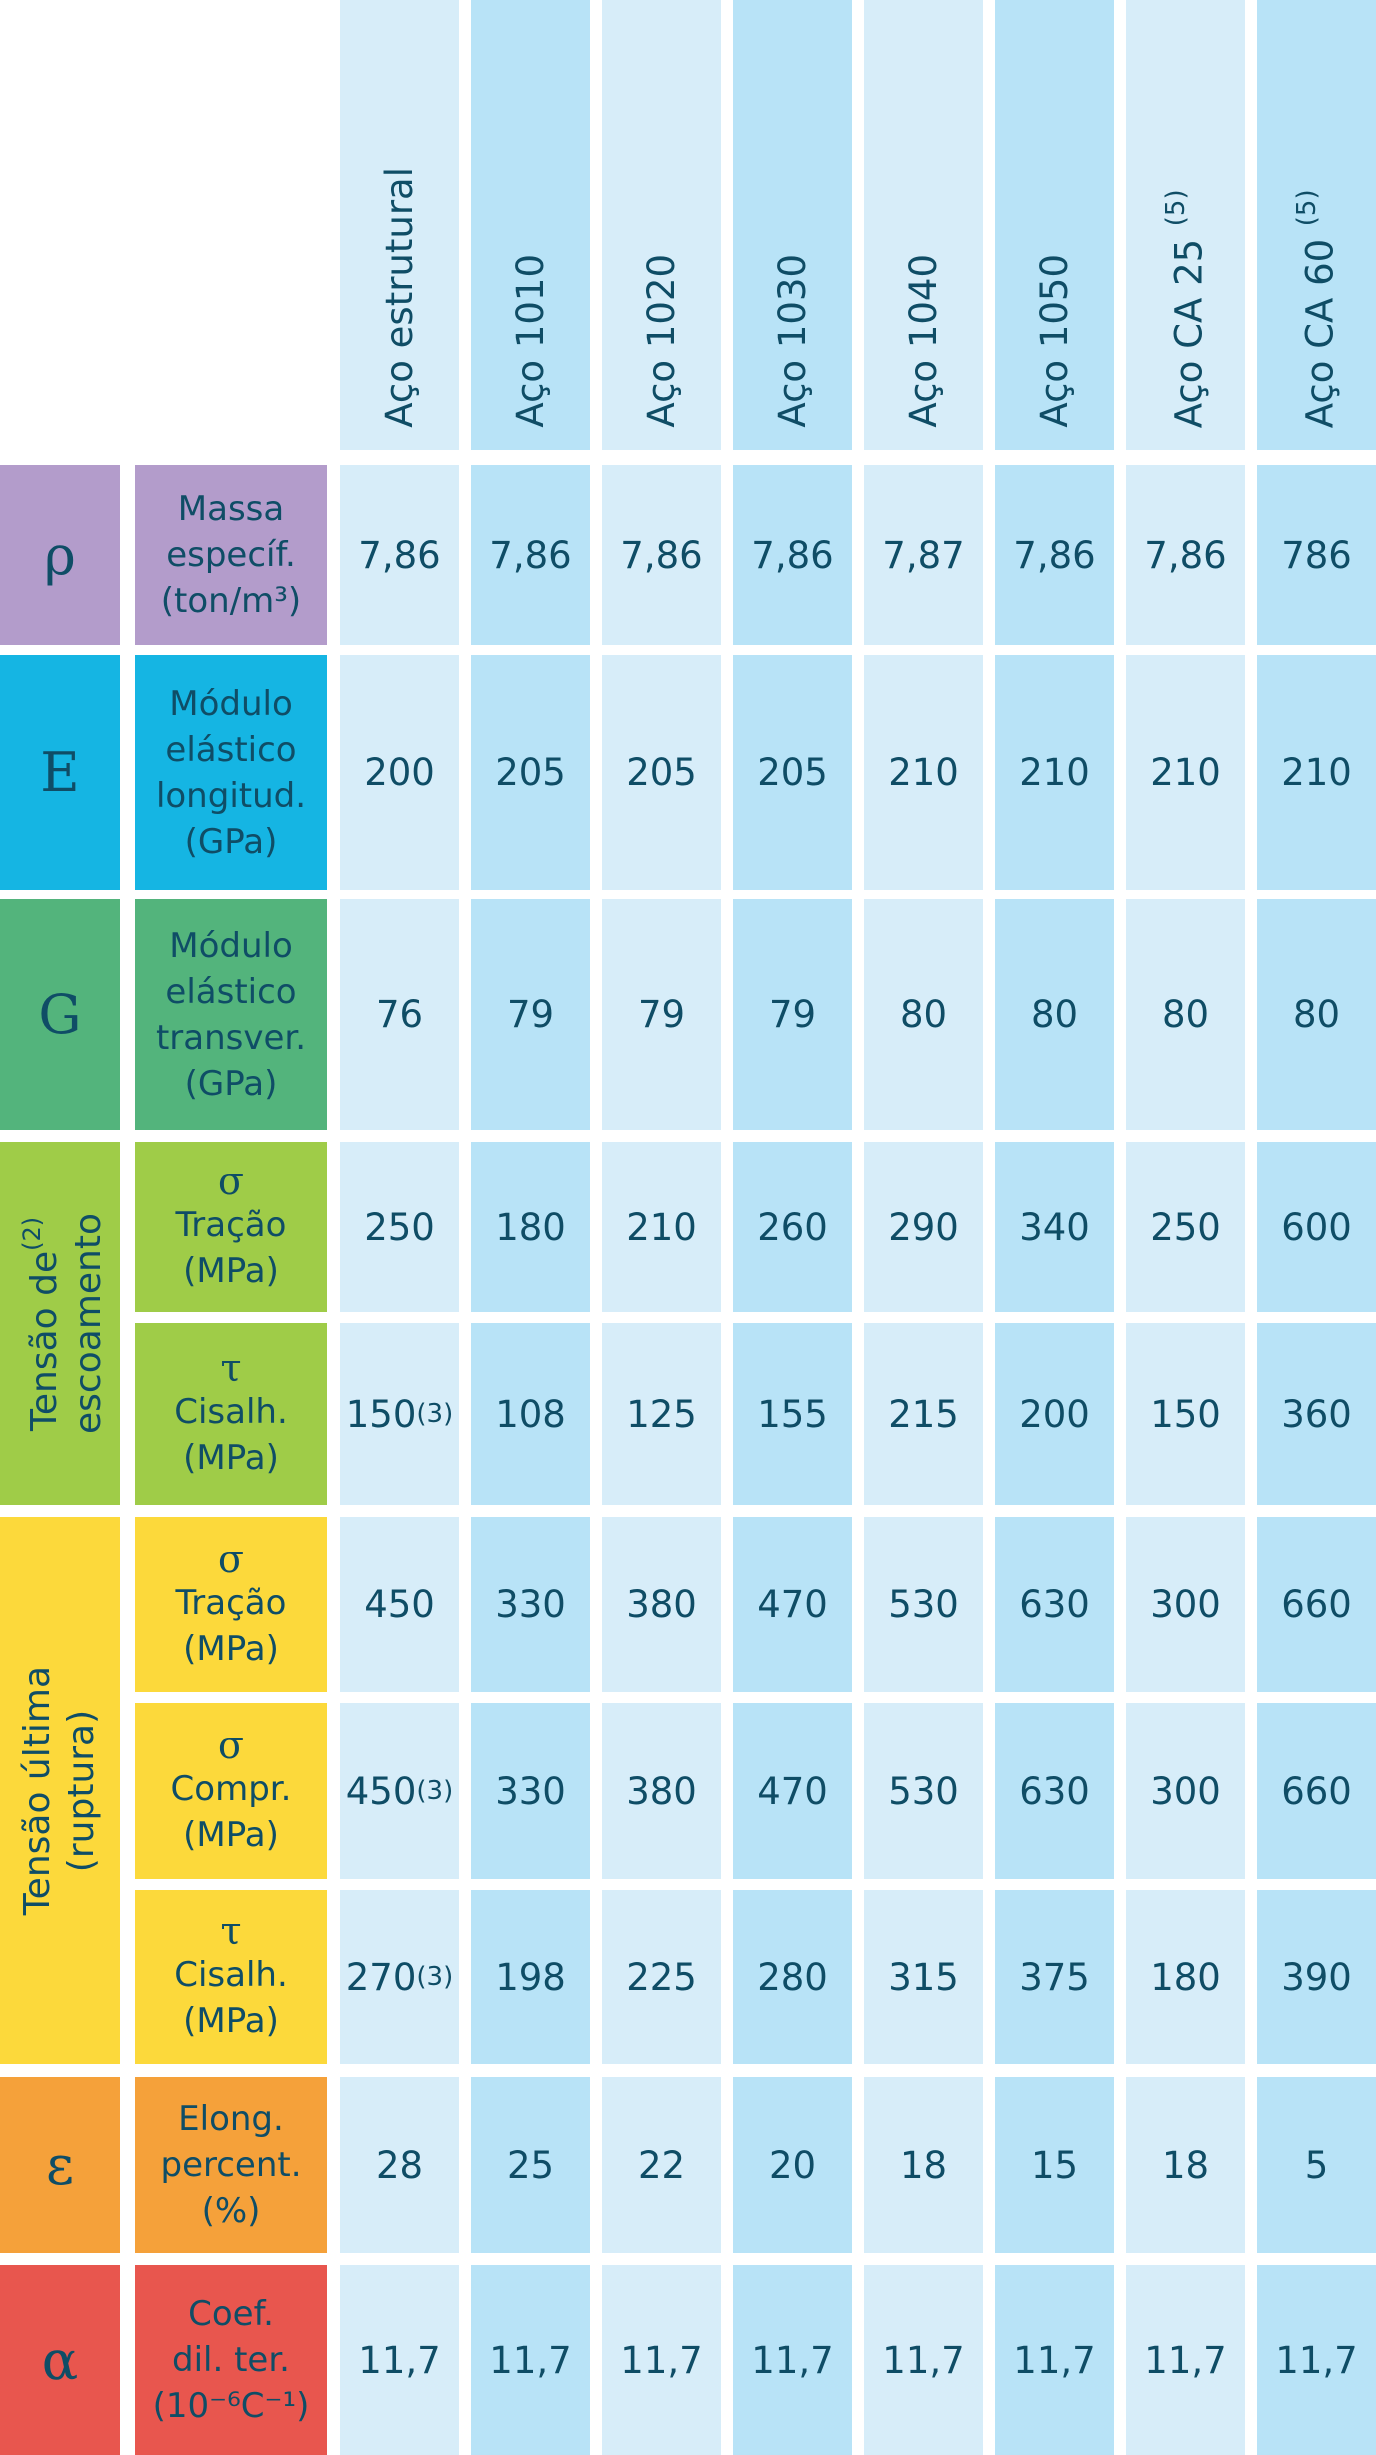  What do you see at coordinates (1316, 301) in the screenshot?
I see `column-header-label: Aço CA 60 (5)` at bounding box center [1316, 301].